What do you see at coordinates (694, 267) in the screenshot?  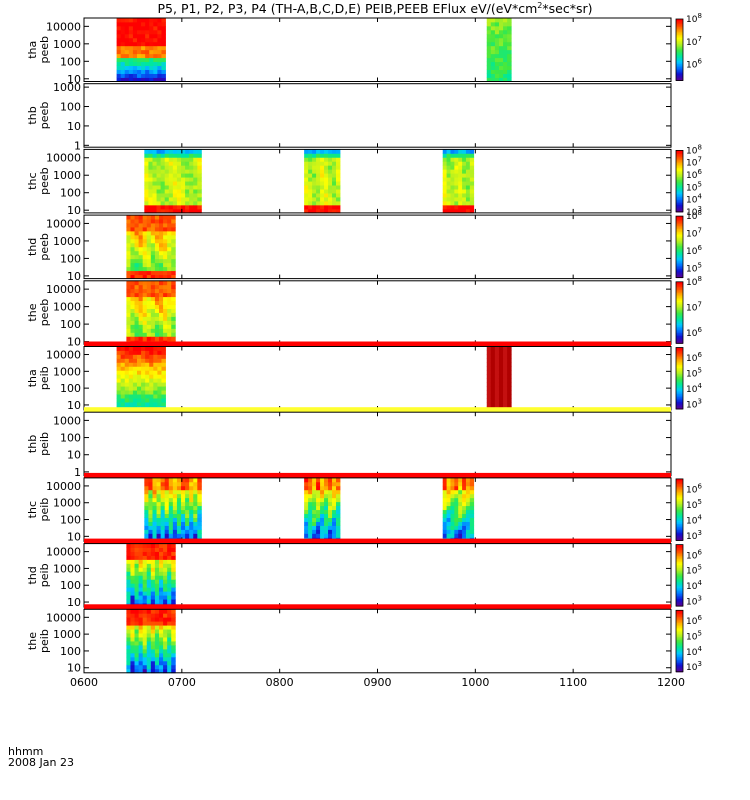 I see `colorbar-tick-label: 10⁵` at bounding box center [694, 267].